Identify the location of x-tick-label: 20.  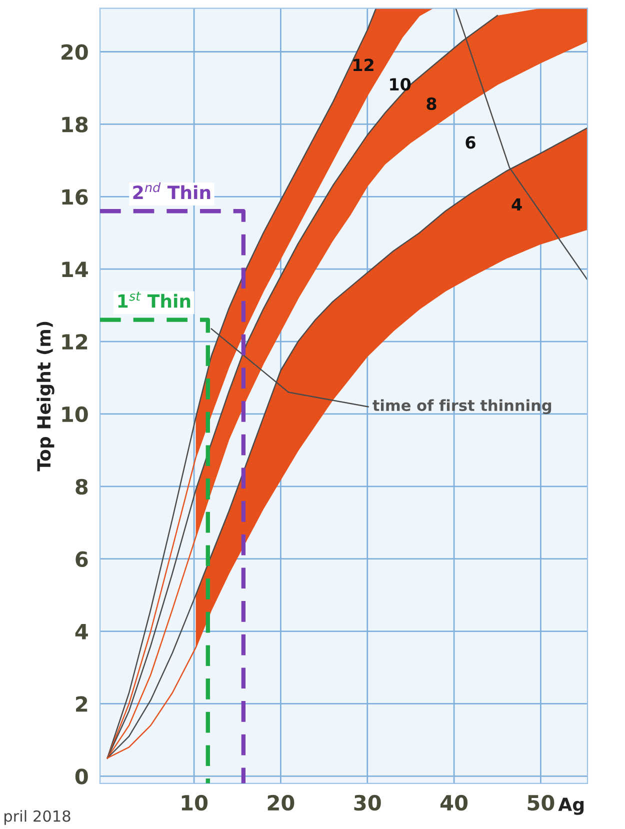
(281, 802).